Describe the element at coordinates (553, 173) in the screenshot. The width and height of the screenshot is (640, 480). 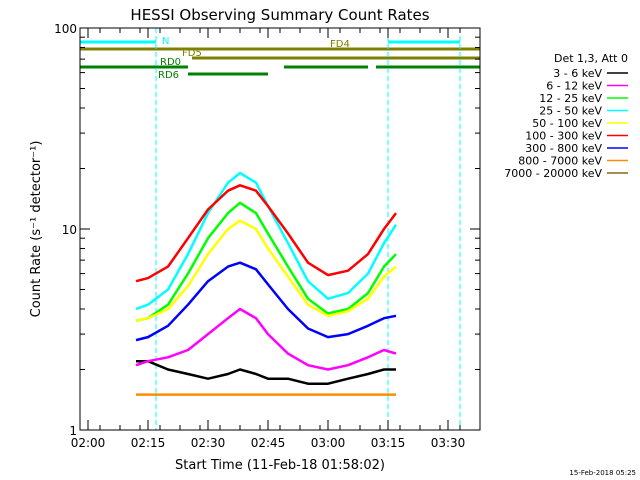
I see `legend-label-8: 7000 - 20000 keV` at that location.